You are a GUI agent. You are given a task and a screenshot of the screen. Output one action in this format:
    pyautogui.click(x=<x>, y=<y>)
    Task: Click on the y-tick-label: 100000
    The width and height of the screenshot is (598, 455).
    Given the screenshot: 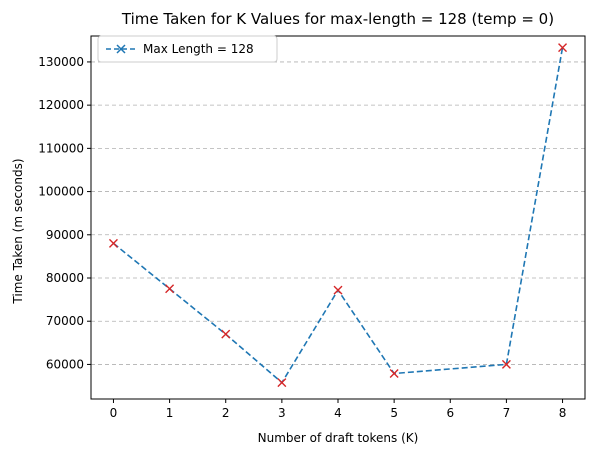 What is the action you would take?
    pyautogui.click(x=61, y=192)
    